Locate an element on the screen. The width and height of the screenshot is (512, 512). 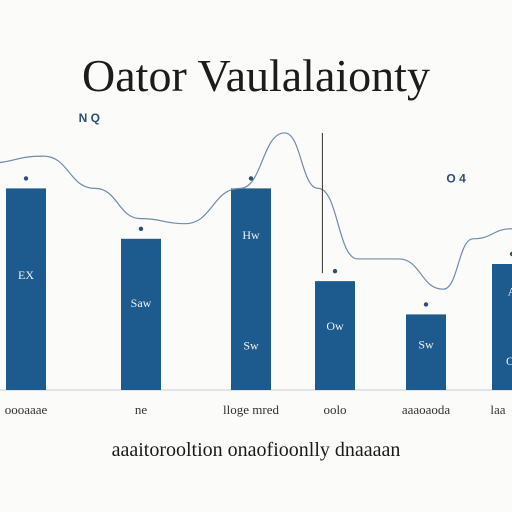
data-label: Hw is located at coordinates (251, 235).